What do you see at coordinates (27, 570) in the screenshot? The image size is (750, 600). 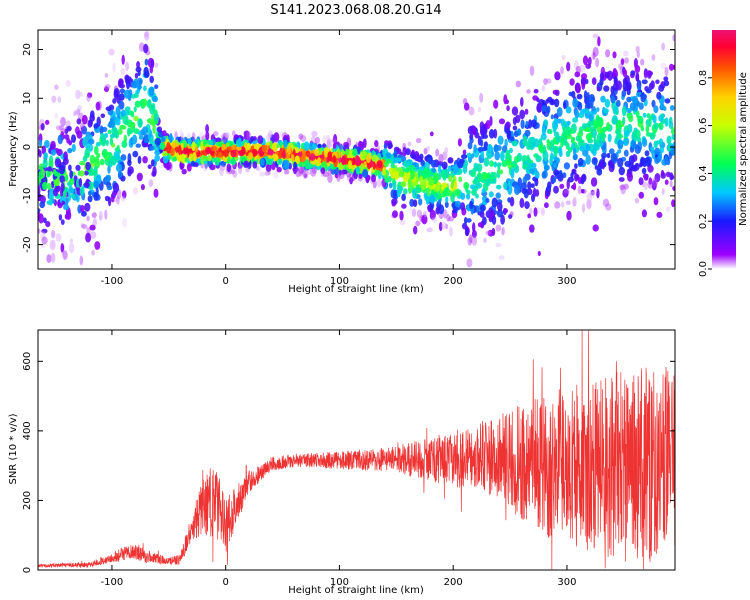 I see `y-tick-label: 0` at bounding box center [27, 570].